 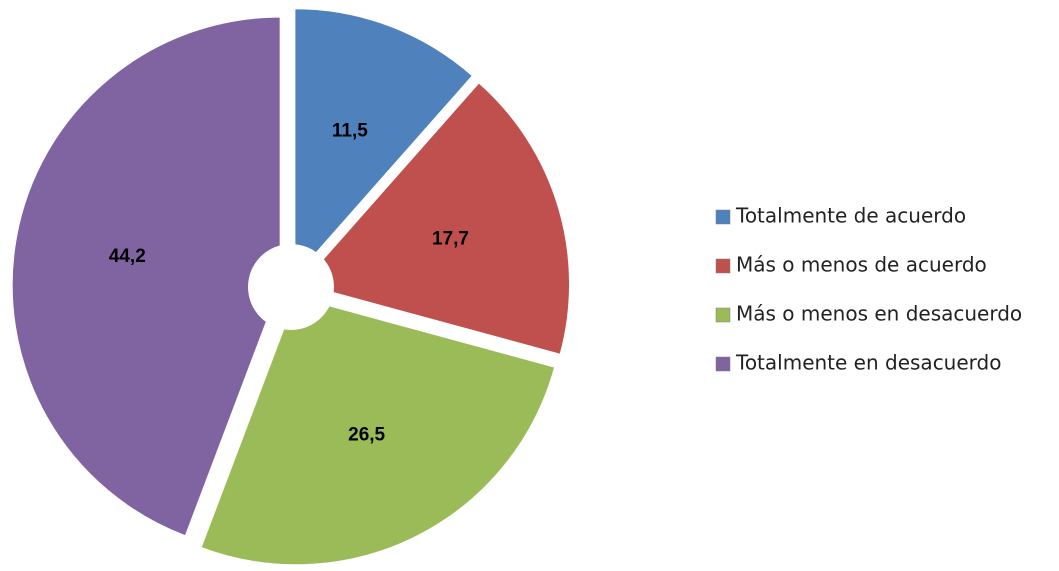 What do you see at coordinates (850, 216) in the screenshot?
I see `legend-label: Totalmente de acuerdo` at bounding box center [850, 216].